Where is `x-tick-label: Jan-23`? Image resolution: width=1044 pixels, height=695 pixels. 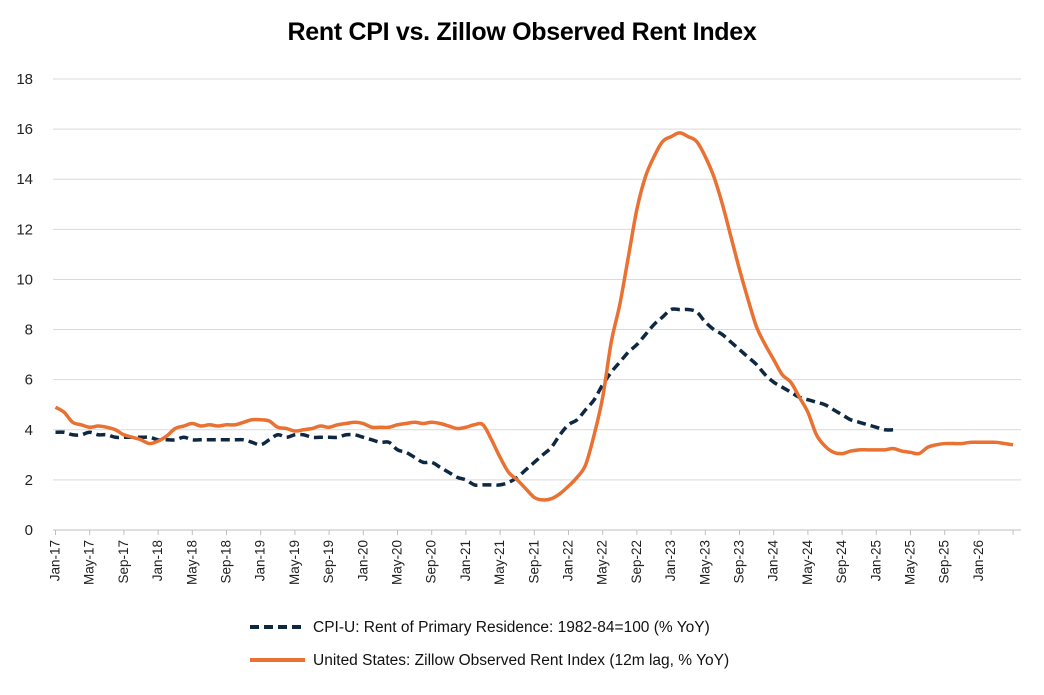 x-tick-label: Jan-23 is located at coordinates (670, 560).